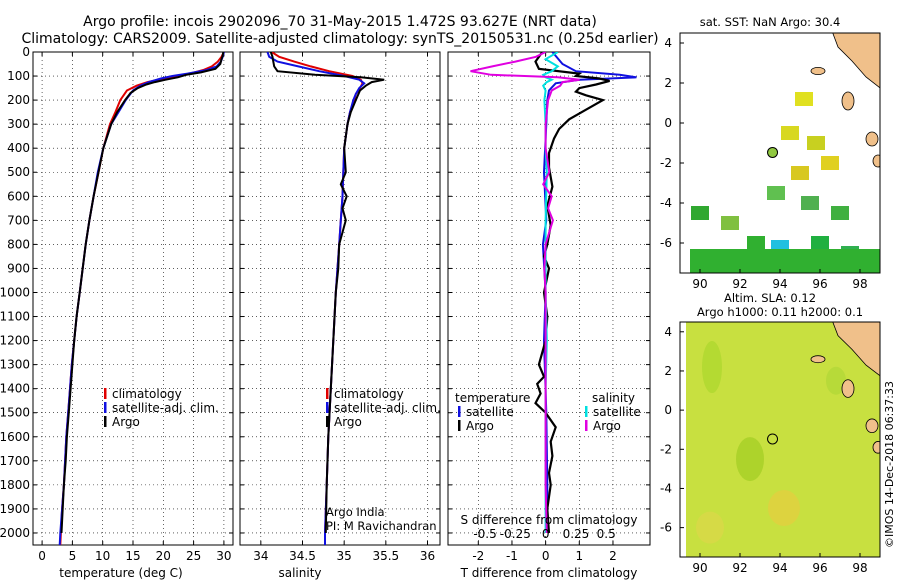  Describe the element at coordinates (344, 556) in the screenshot. I see `x-tick-label-salinity: 35` at that location.